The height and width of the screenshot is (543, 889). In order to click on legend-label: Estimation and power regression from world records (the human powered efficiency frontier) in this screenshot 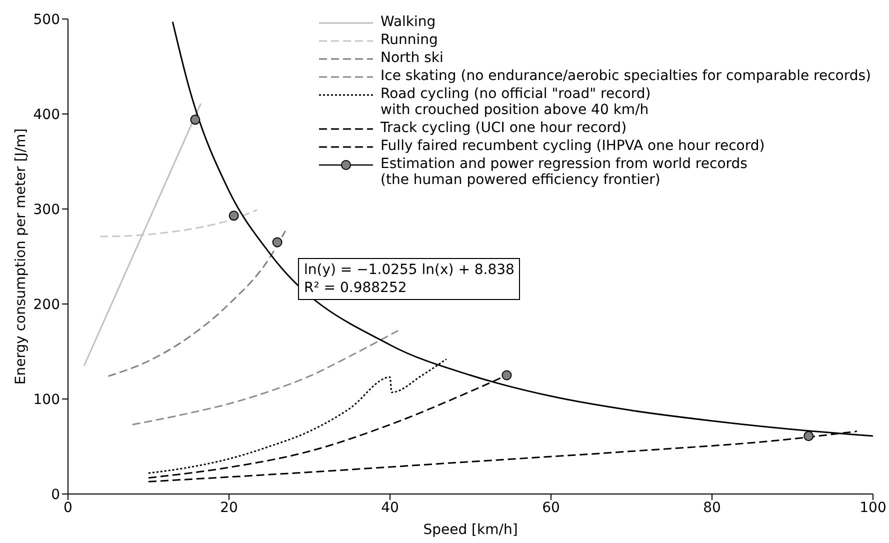, I will do `click(564, 172)`.